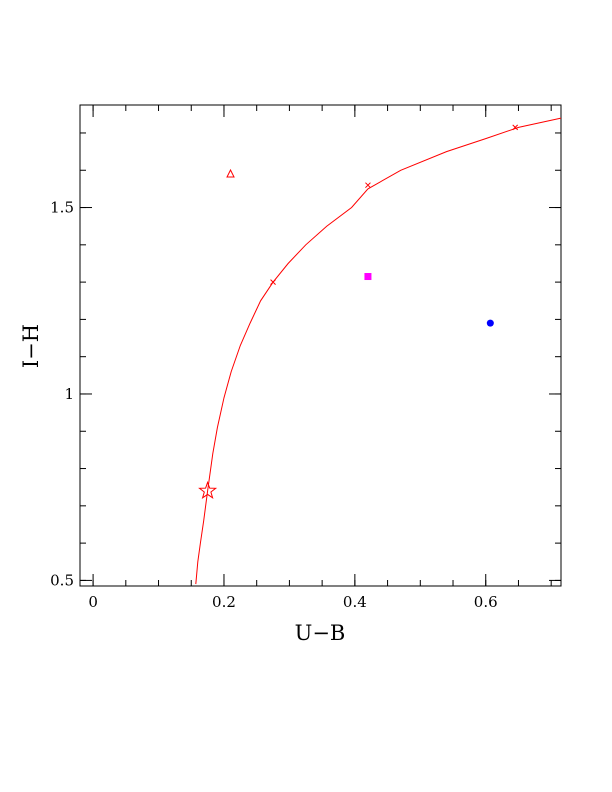 The image size is (612, 792). I want to click on star-marker, so click(208, 489).